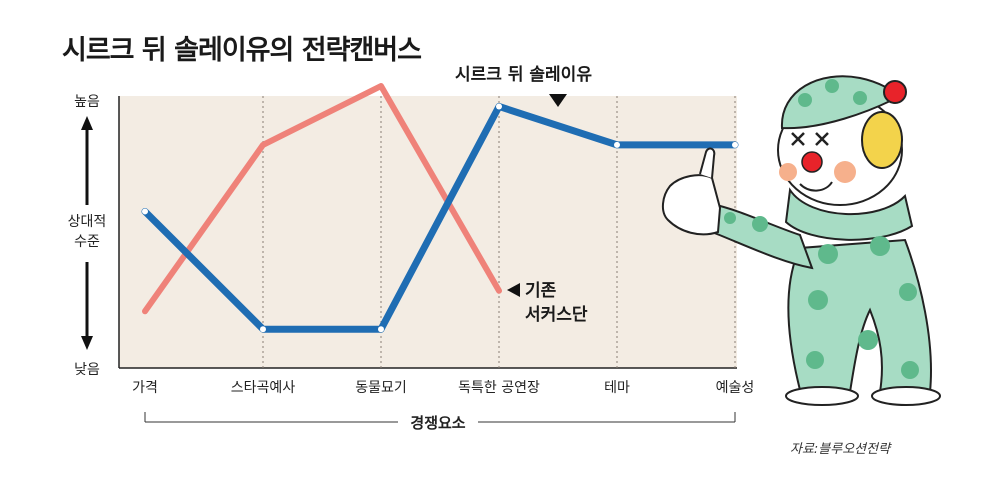 The height and width of the screenshot is (488, 982). I want to click on x-tick-label: 예술성, so click(735, 388).